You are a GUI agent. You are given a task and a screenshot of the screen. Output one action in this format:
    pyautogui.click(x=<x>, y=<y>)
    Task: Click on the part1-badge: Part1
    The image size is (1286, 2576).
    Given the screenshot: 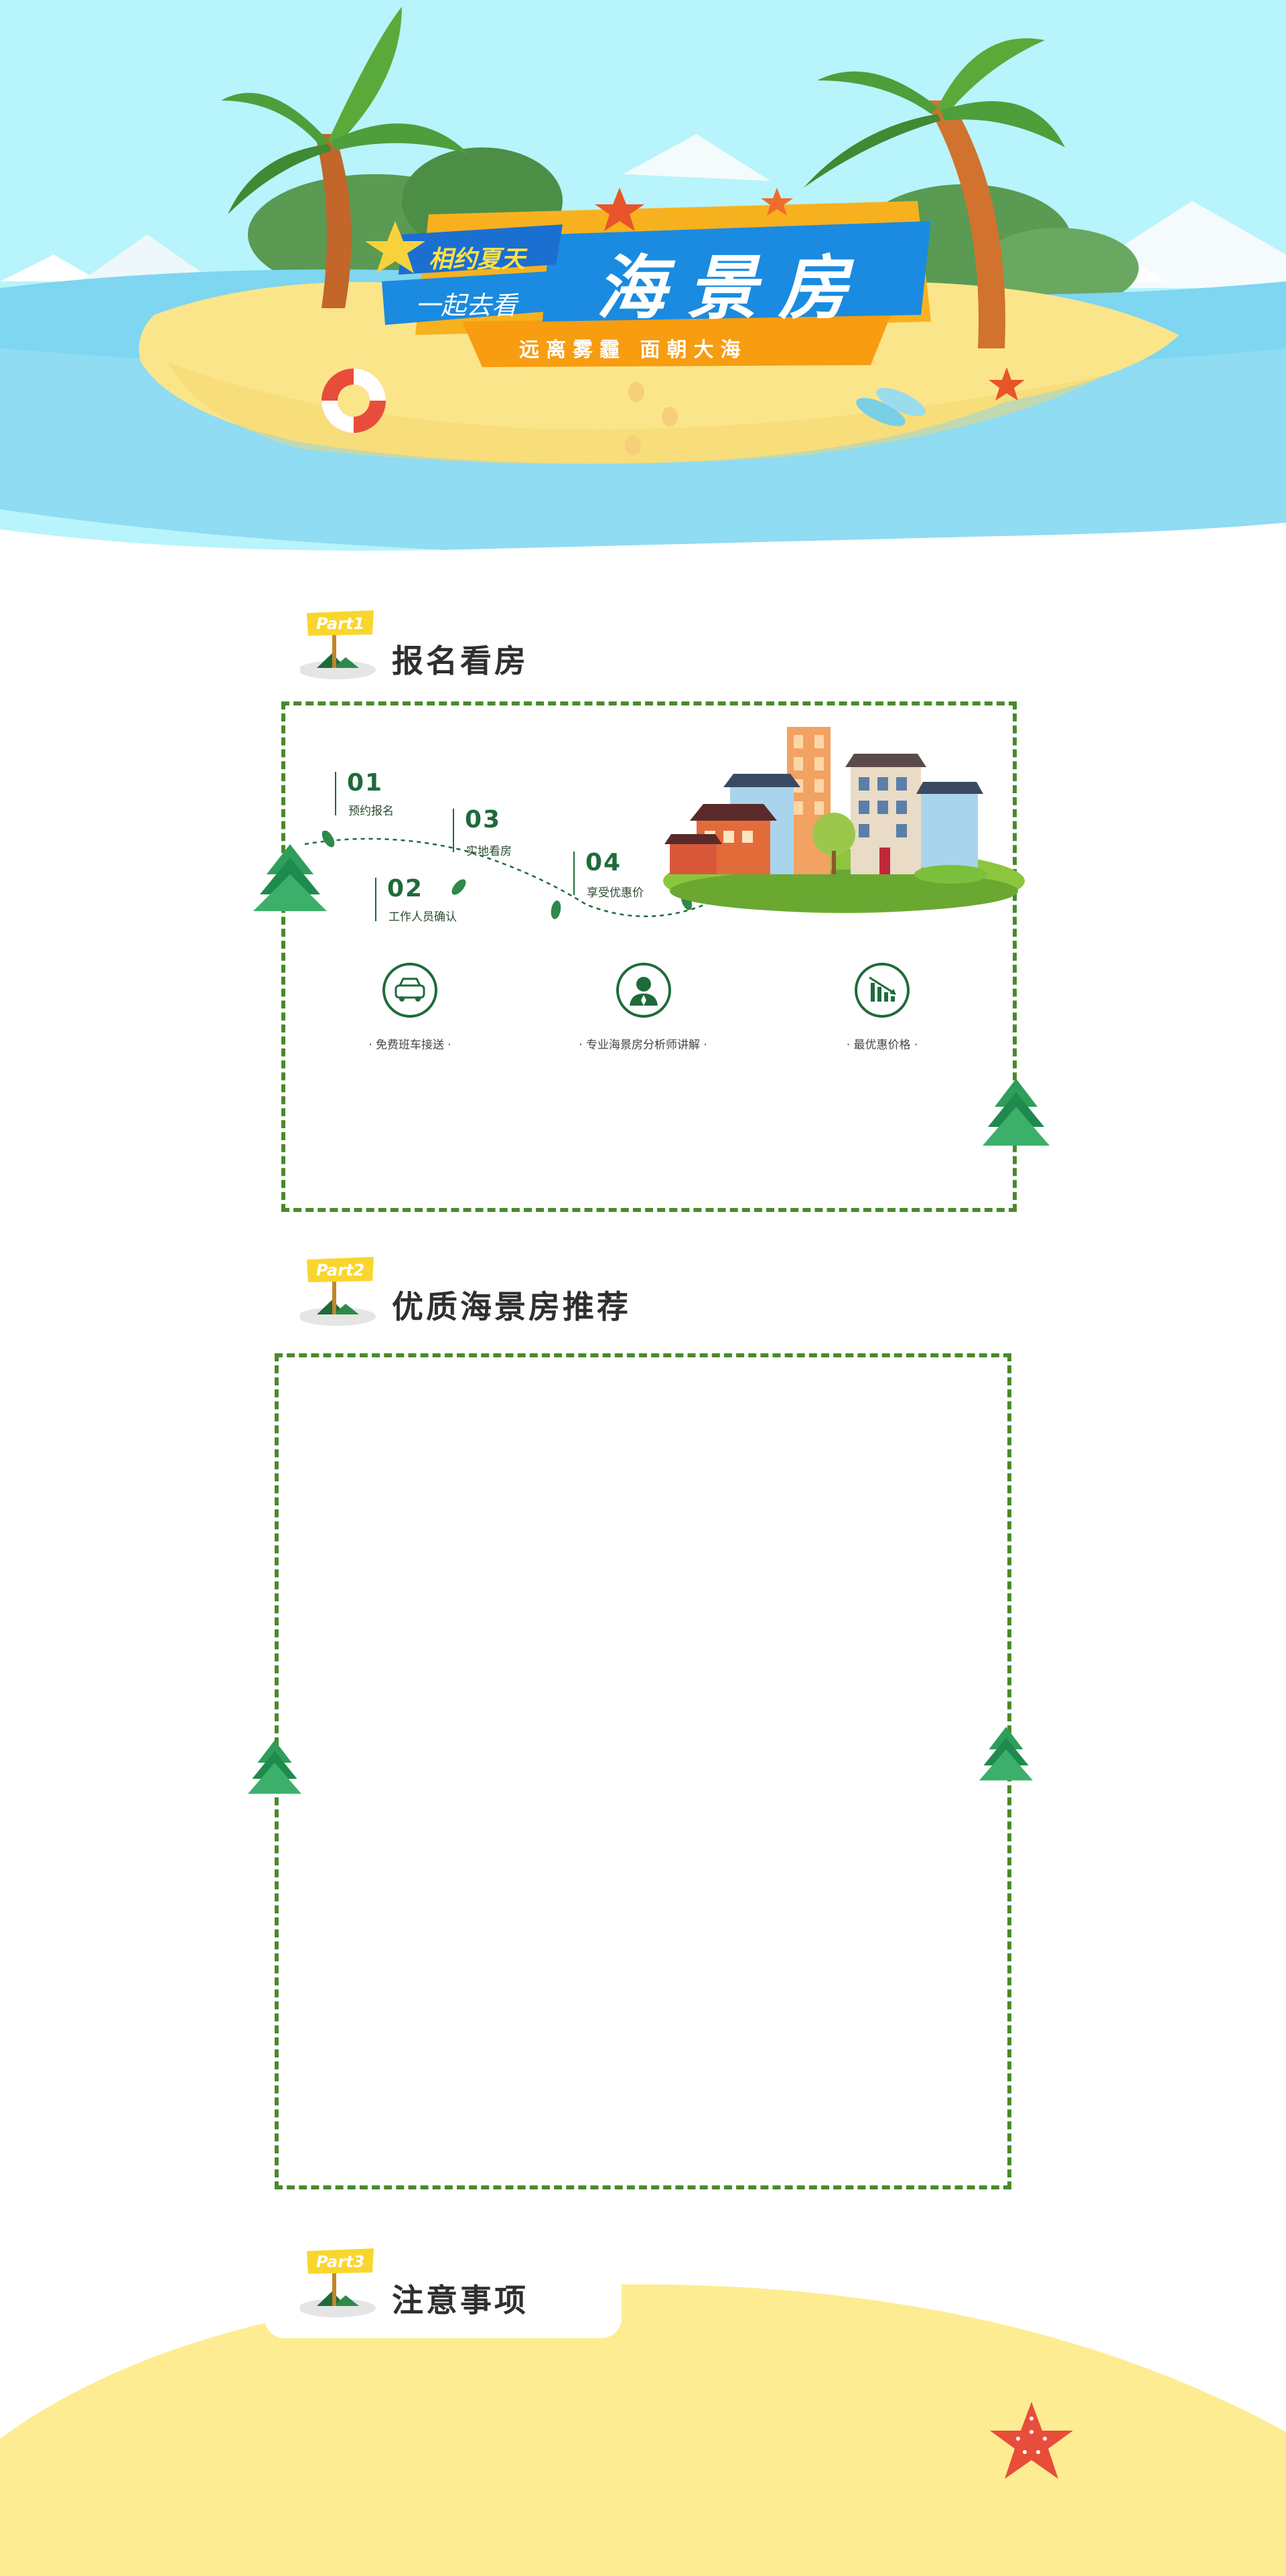 What is the action you would take?
    pyautogui.click(x=340, y=643)
    